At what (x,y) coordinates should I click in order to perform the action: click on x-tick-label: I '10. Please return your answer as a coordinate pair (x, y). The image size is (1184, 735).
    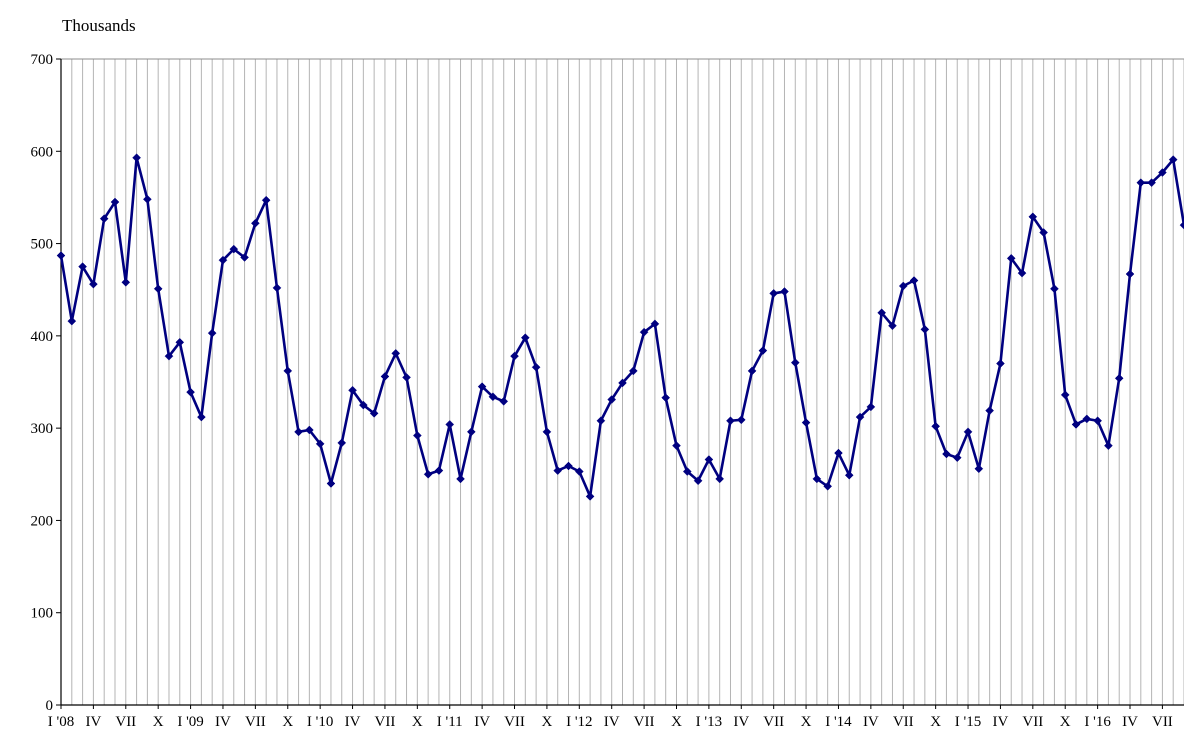
    Looking at the image, I should click on (320, 722).